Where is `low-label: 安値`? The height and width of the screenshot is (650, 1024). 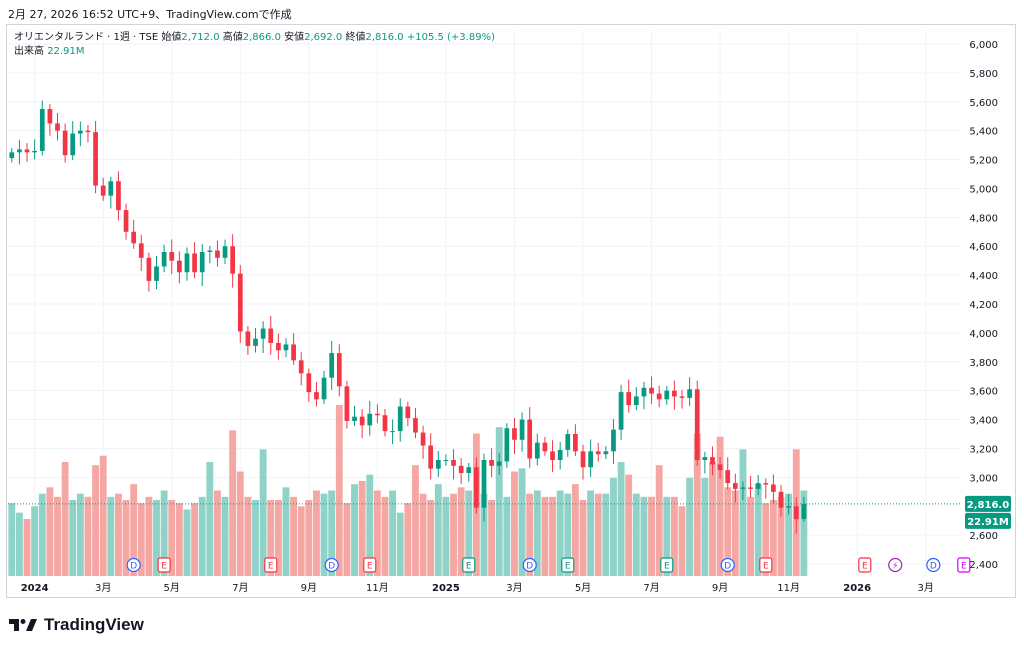
low-label: 安値 is located at coordinates (294, 37).